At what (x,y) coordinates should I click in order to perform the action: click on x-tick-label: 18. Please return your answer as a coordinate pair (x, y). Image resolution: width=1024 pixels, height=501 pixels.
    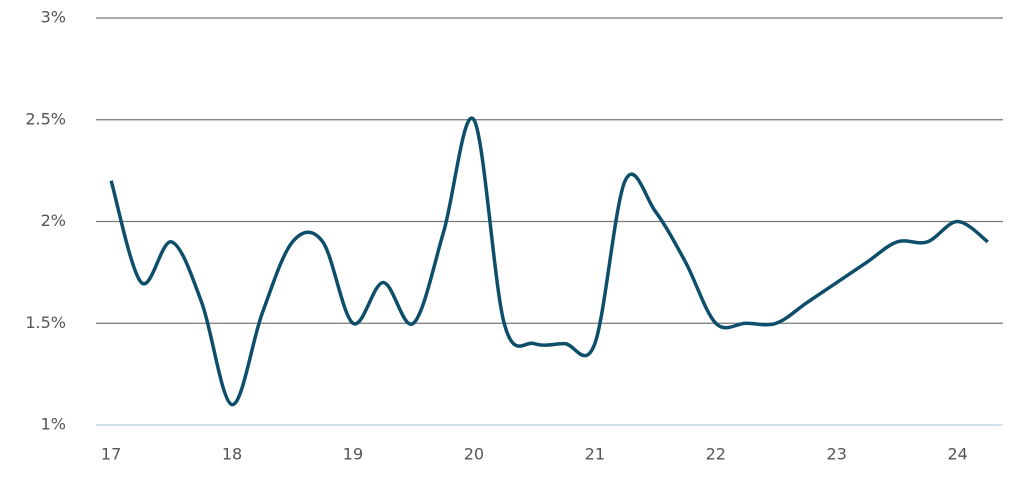
    Looking at the image, I should click on (232, 454).